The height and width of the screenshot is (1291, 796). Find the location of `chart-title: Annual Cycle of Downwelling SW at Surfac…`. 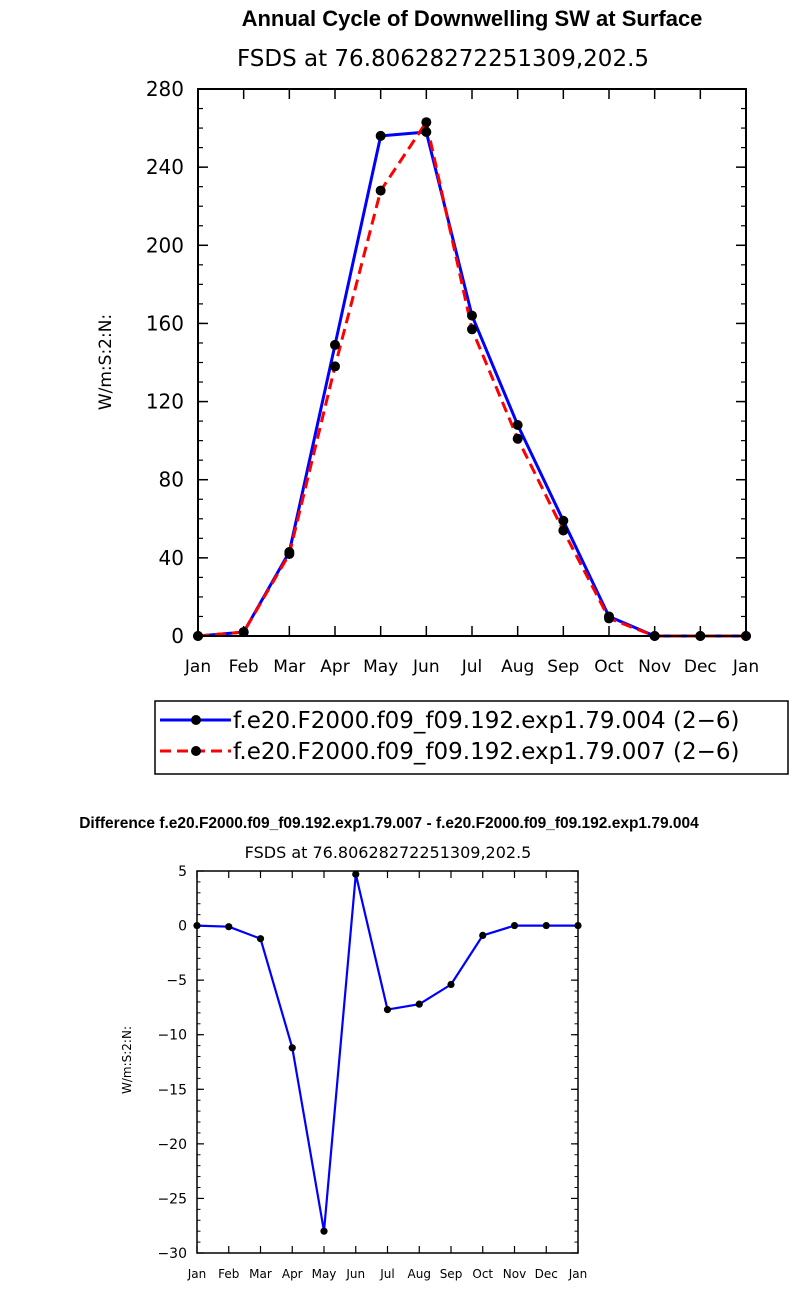

chart-title: Annual Cycle of Downwelling SW at Surfac… is located at coordinates (472, 18).